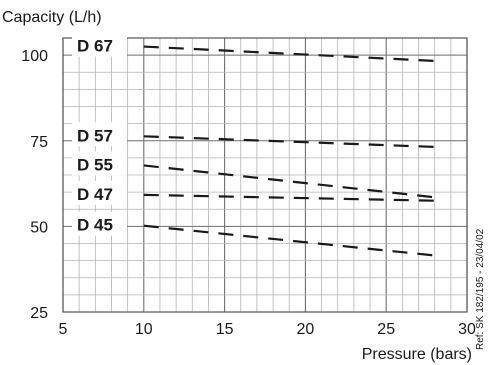 Image resolution: width=491 pixels, height=365 pixels. What do you see at coordinates (39, 142) in the screenshot?
I see `y-tick-label: 75` at bounding box center [39, 142].